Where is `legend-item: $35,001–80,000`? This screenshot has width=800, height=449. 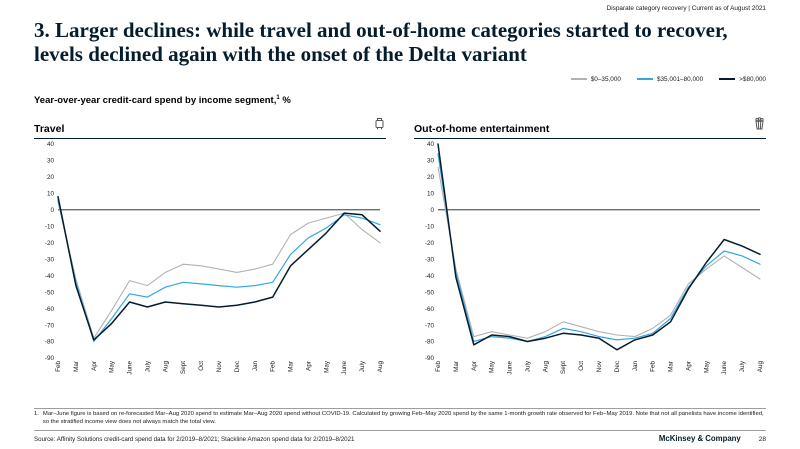 legend-item: $35,001–80,000 is located at coordinates (670, 79).